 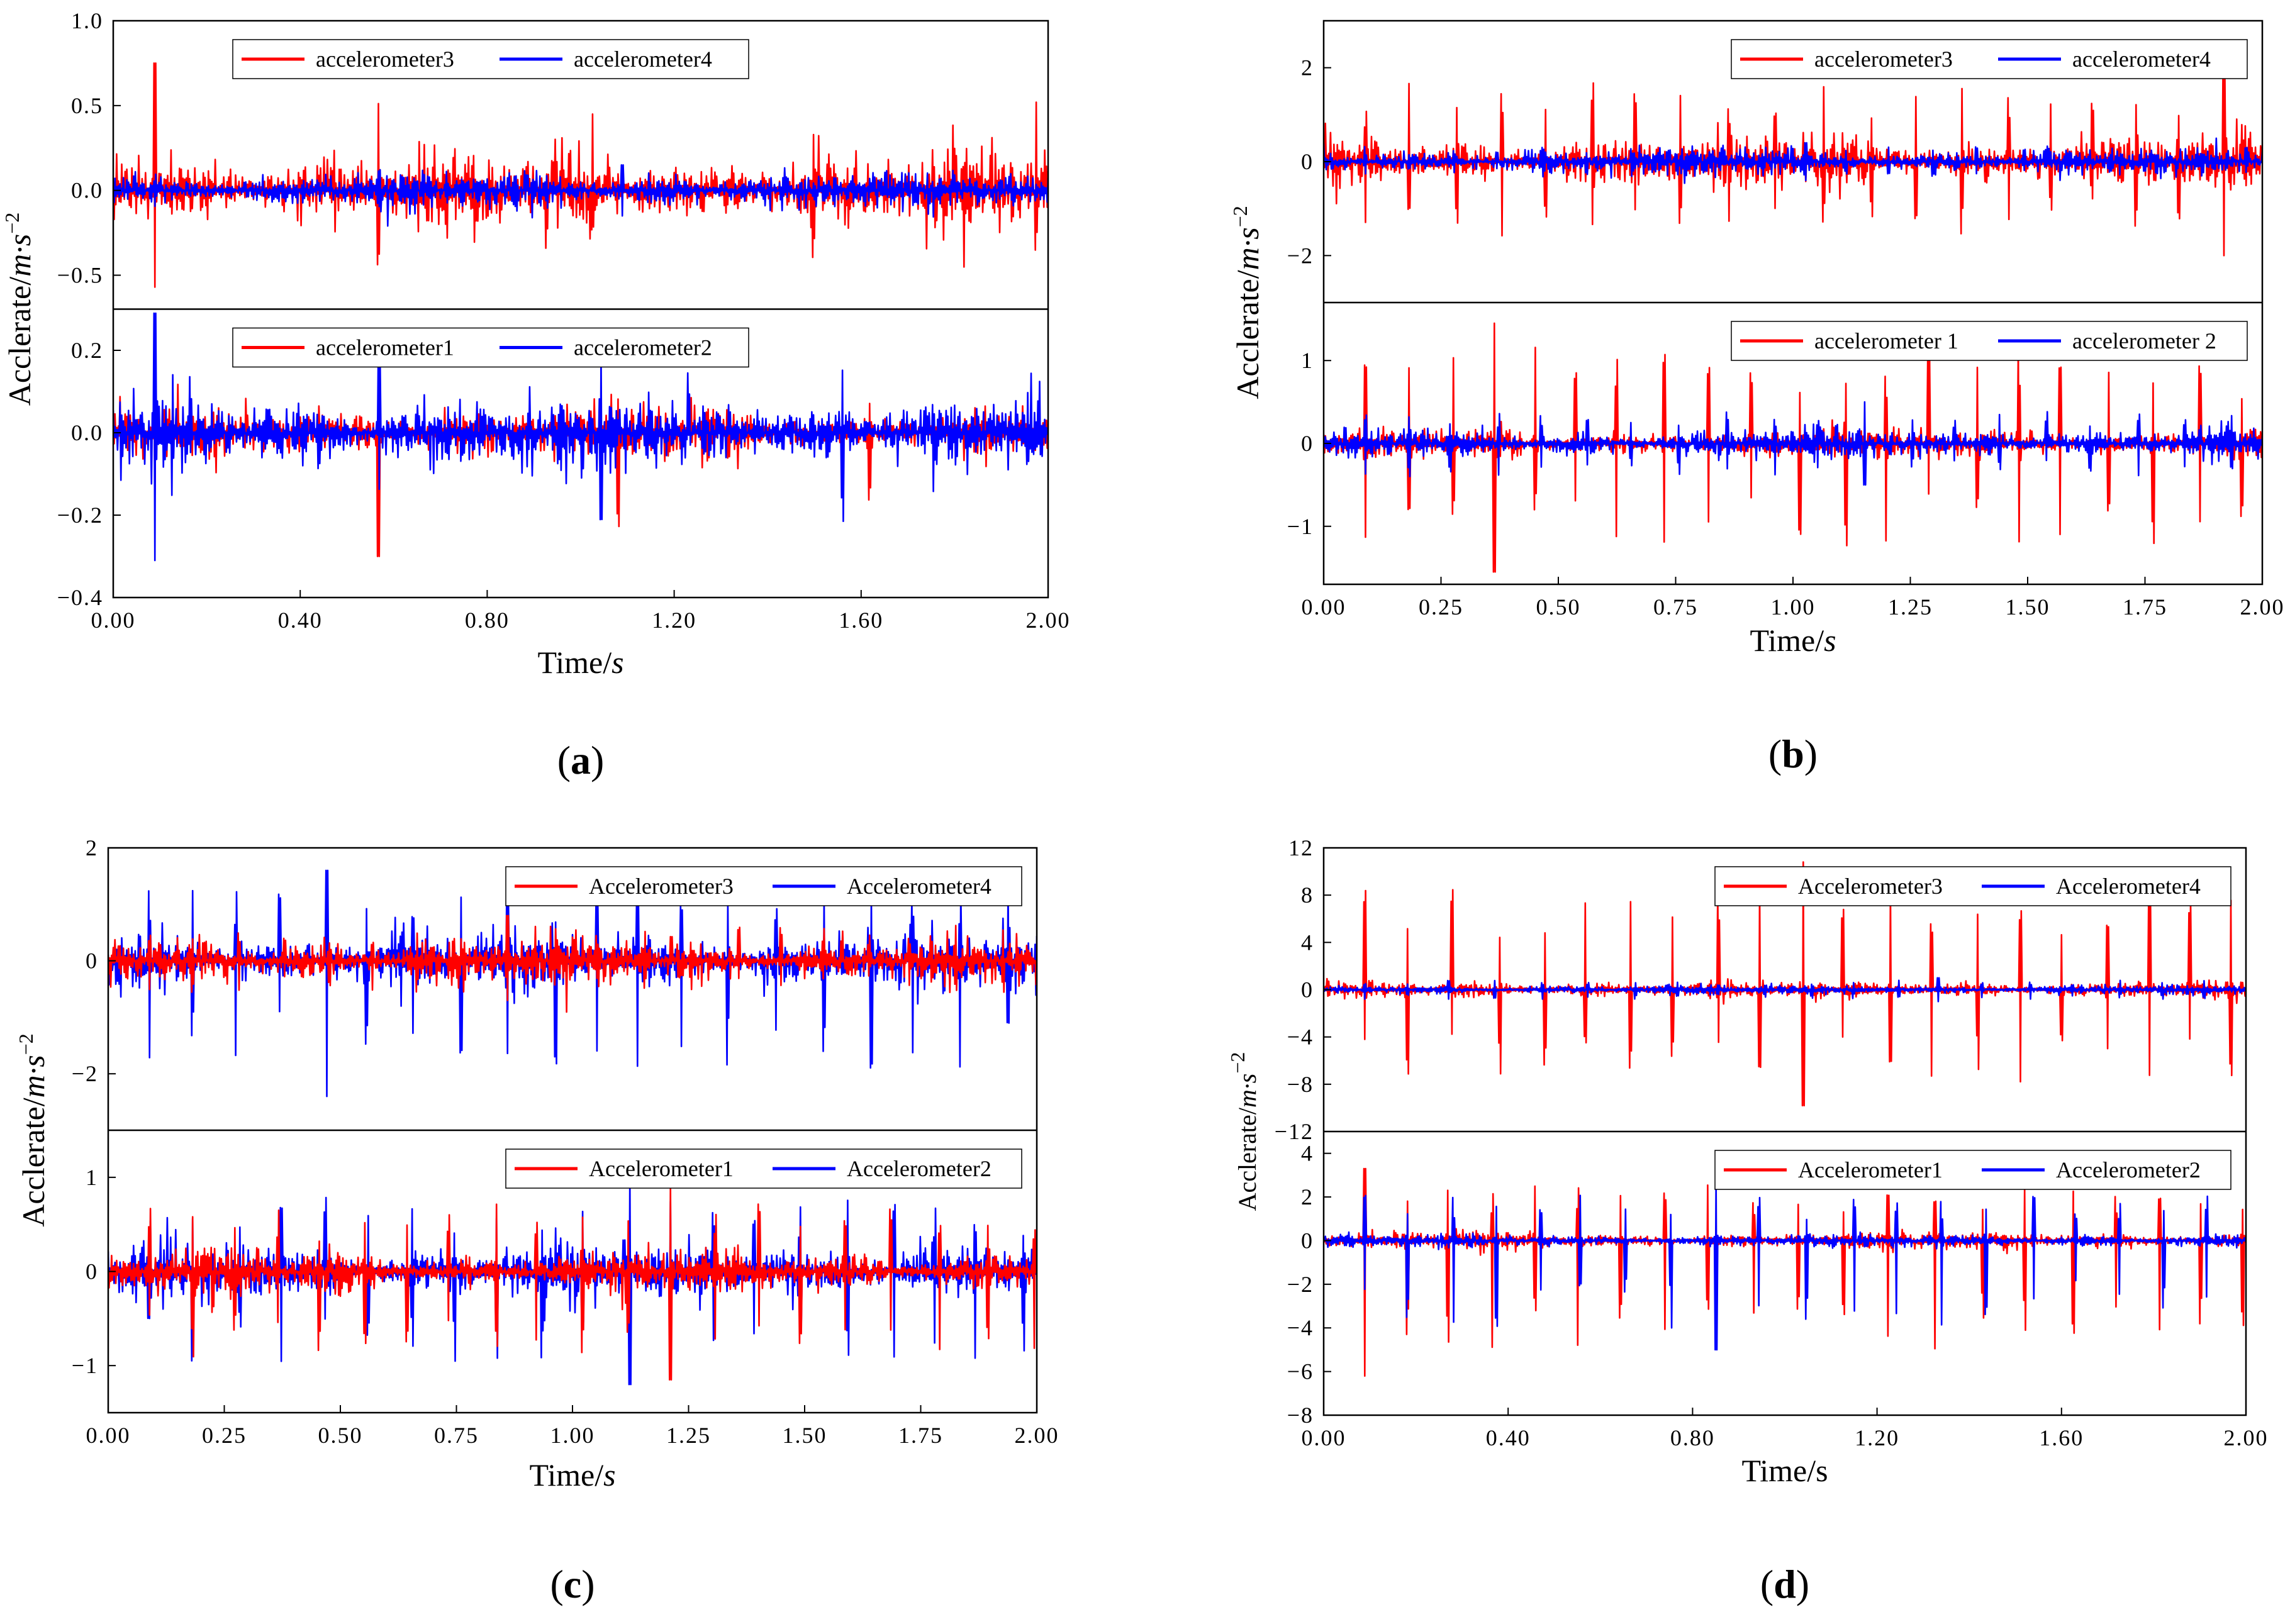 I want to click on x-tick-label: 0.75, so click(x=1675, y=607).